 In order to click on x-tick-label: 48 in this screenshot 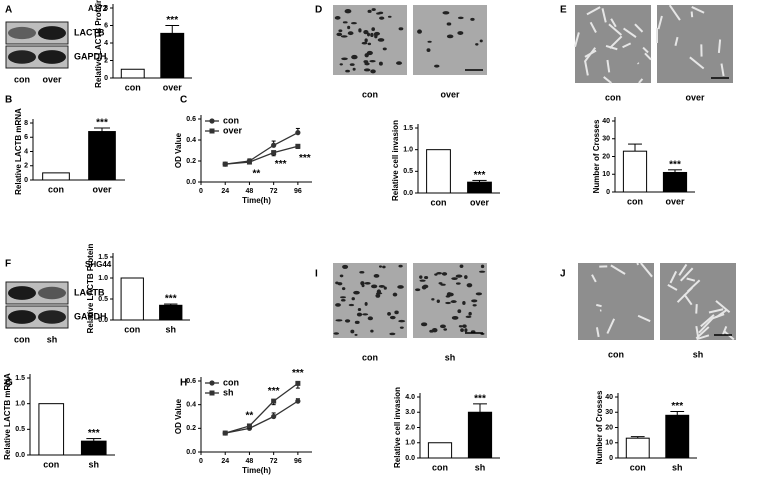, I will do `click(250, 461)`.